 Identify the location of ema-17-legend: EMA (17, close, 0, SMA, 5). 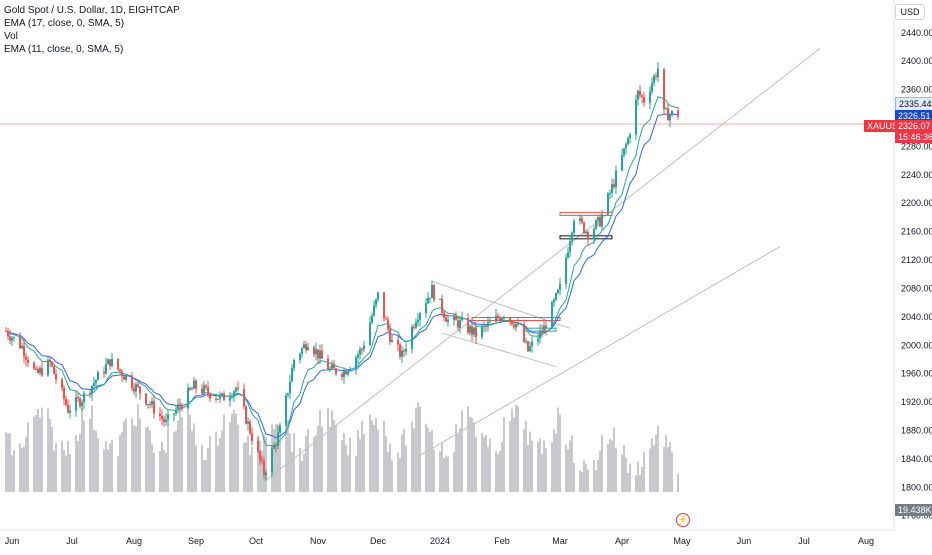
(64, 23).